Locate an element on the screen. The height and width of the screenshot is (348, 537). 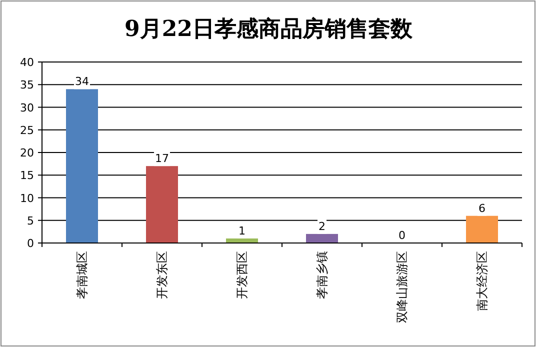
y-tick-label: 35 is located at coordinates (27, 85).